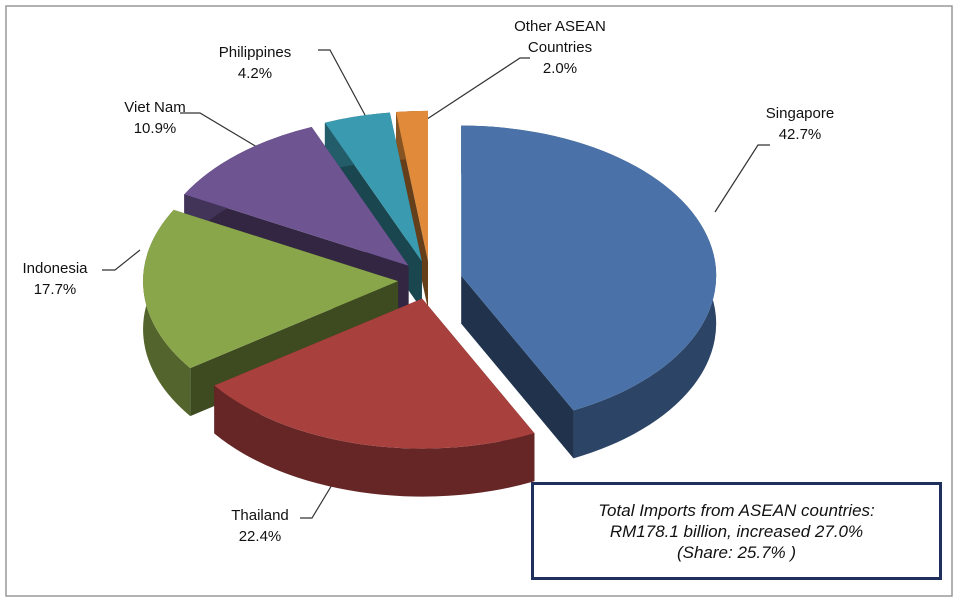 This screenshot has width=960, height=603. I want to click on slice-side, so click(517, 367).